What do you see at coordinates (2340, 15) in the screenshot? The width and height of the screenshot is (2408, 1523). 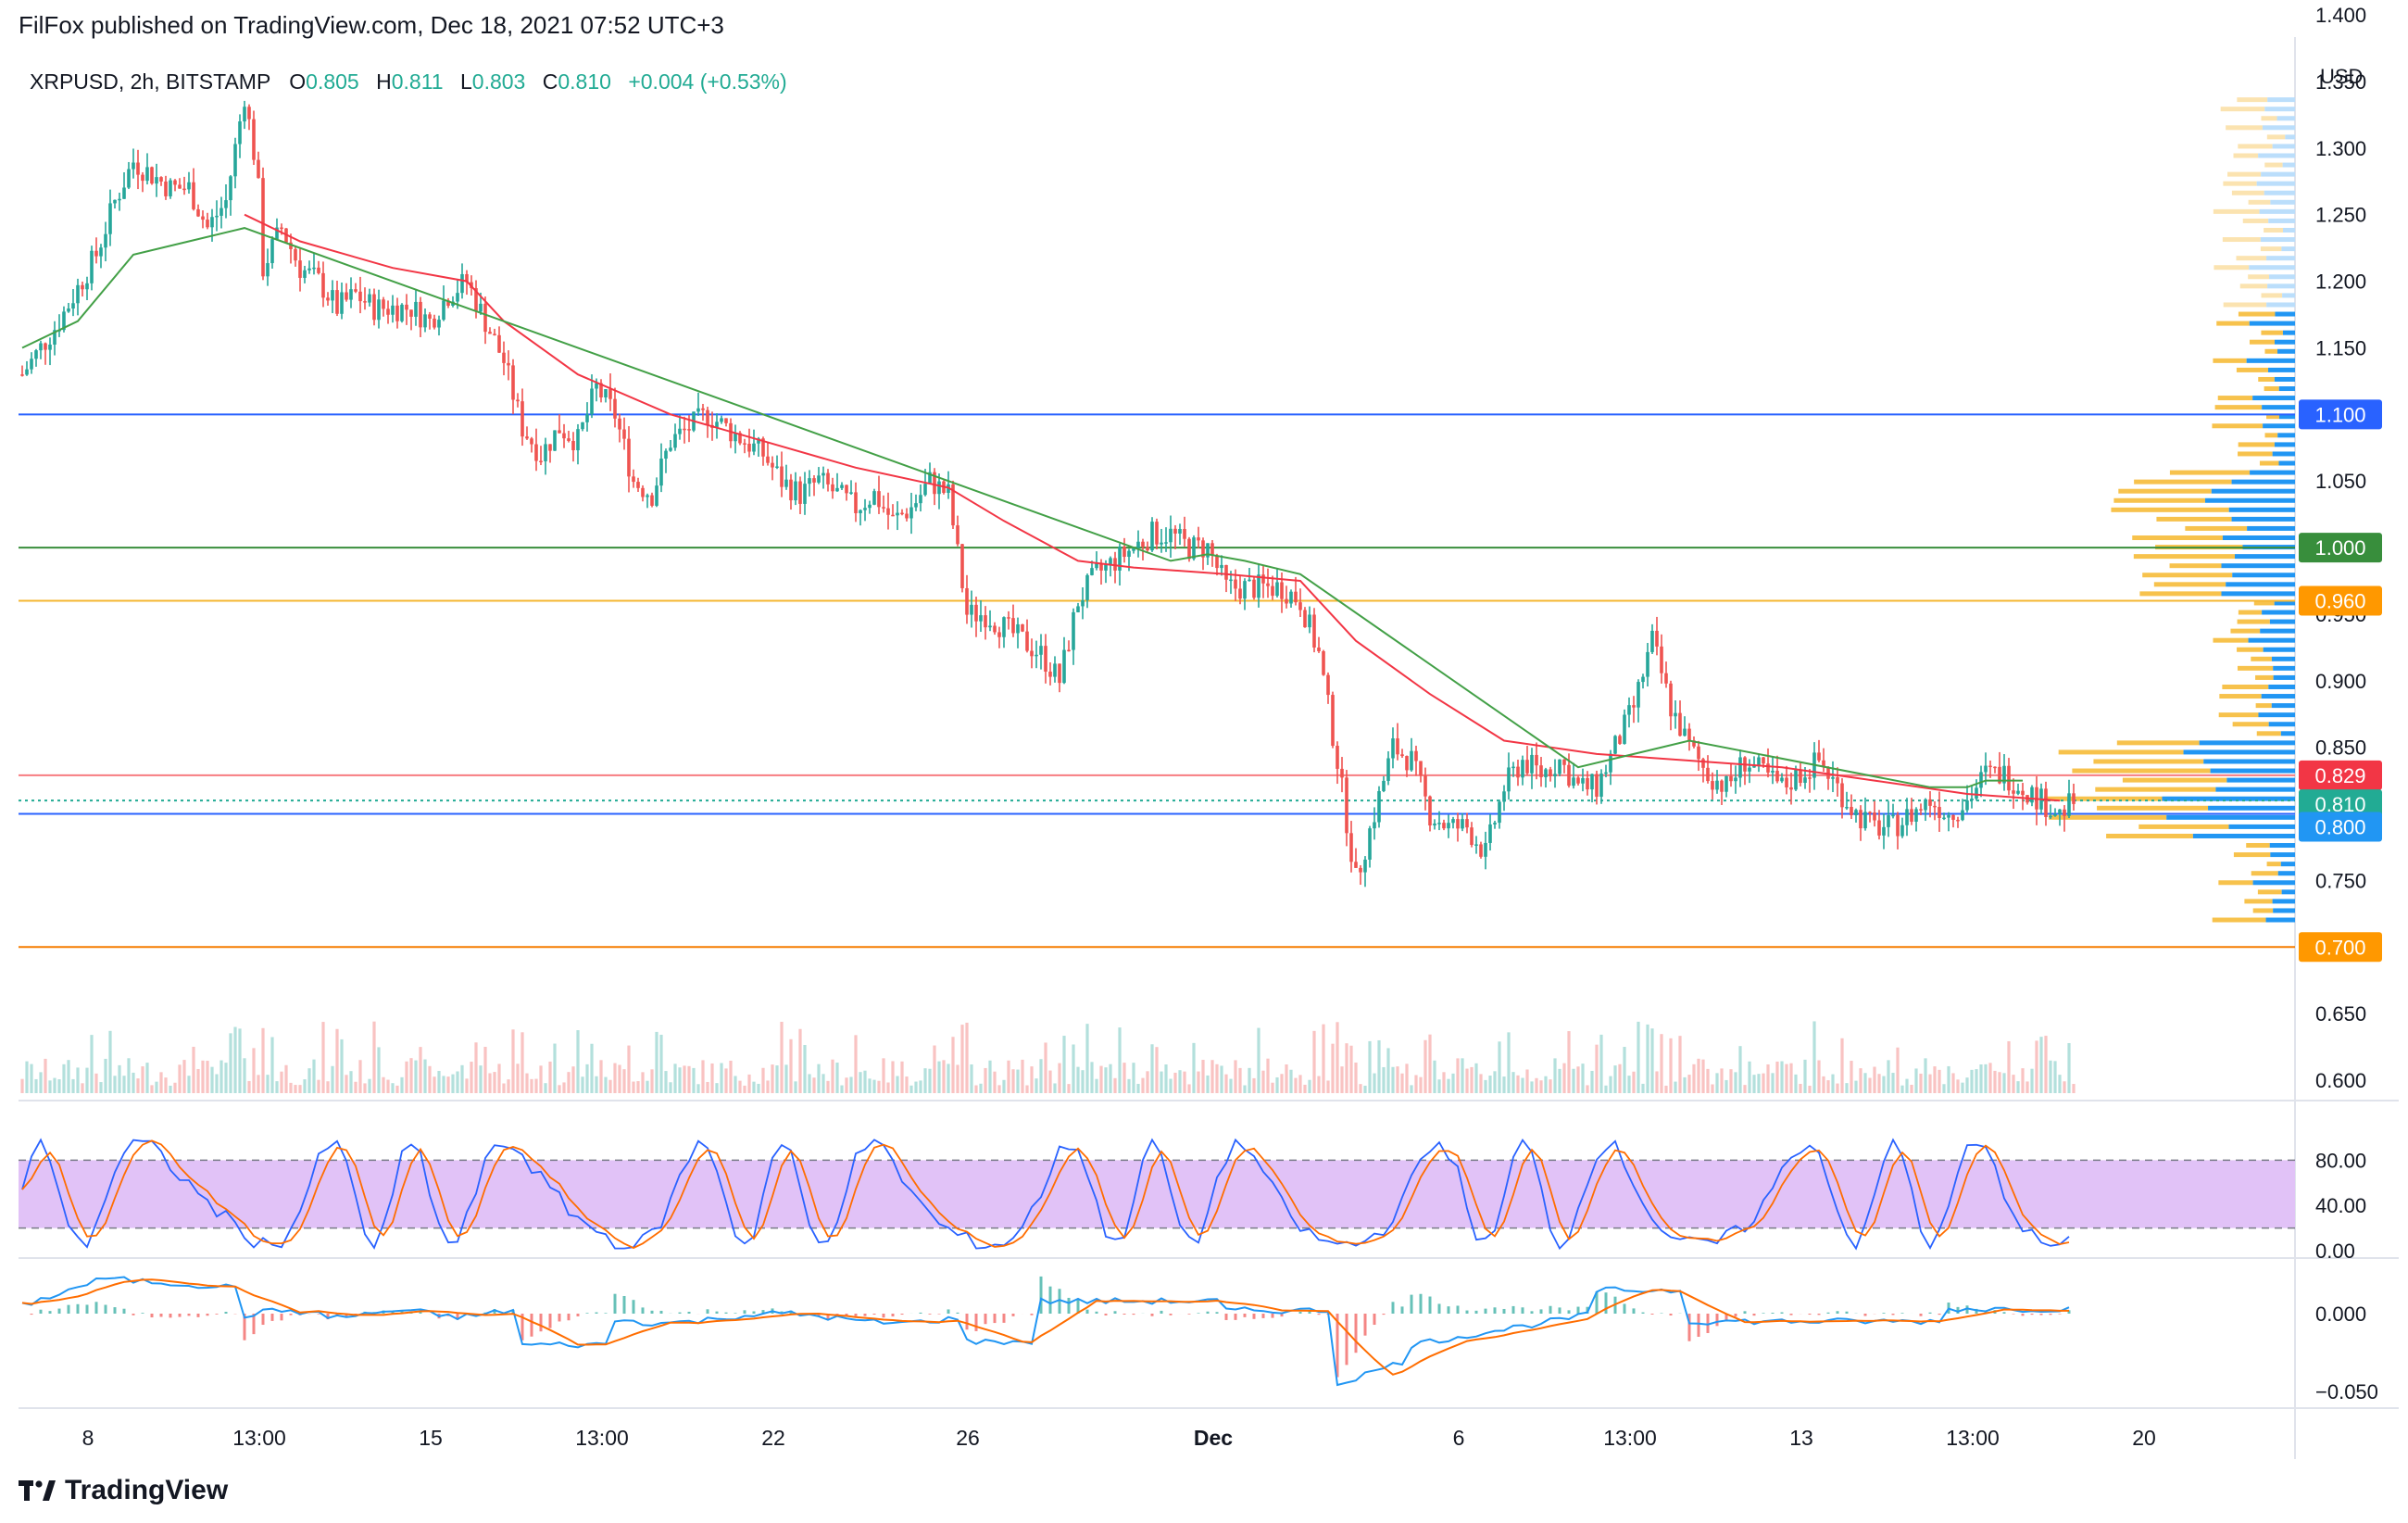 I see `price-tick: 1.400` at bounding box center [2340, 15].